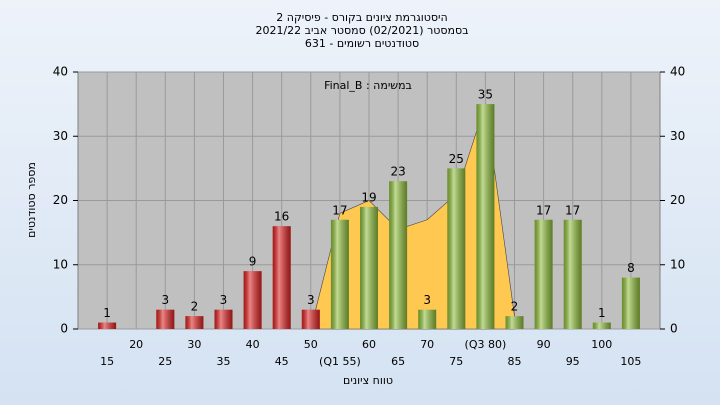 This screenshot has width=720, height=409. Describe the element at coordinates (368, 380) in the screenshot. I see `x-axis-label: טווח ציונים` at that location.